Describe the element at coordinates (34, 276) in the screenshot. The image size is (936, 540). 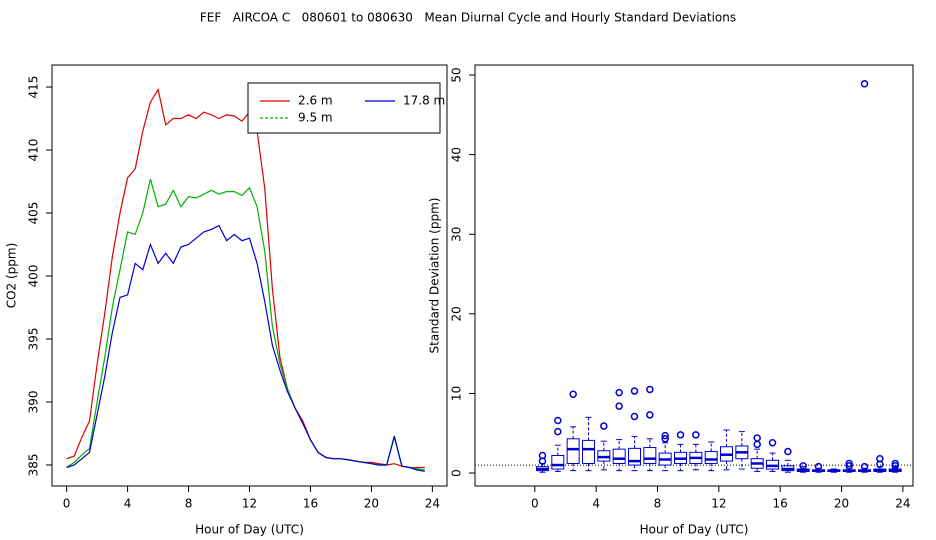
I see `y-tick-label: 400` at that location.